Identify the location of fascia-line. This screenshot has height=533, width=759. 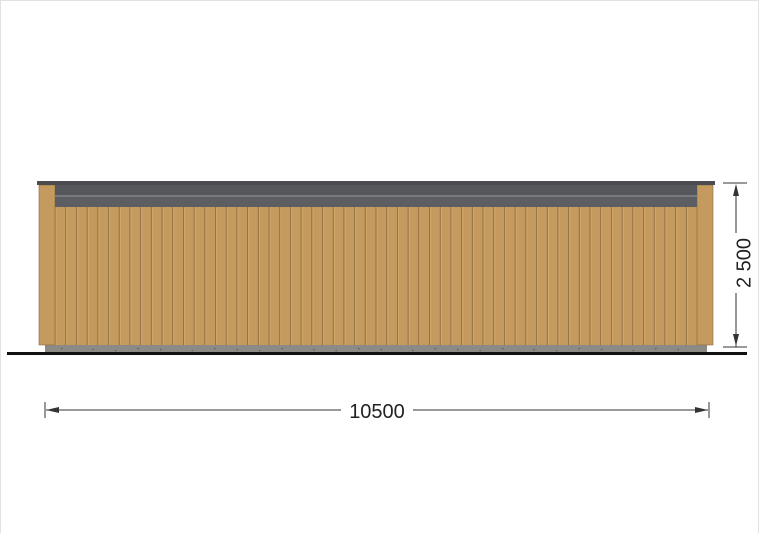
(376, 196).